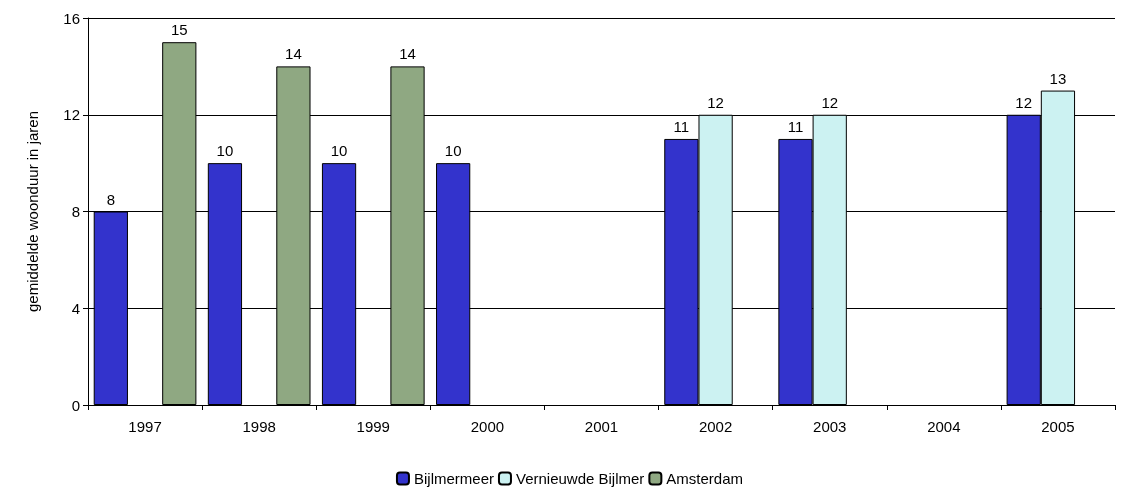 The width and height of the screenshot is (1139, 501). Describe the element at coordinates (601, 426) in the screenshot. I see `x-tick-label: 2001` at that location.